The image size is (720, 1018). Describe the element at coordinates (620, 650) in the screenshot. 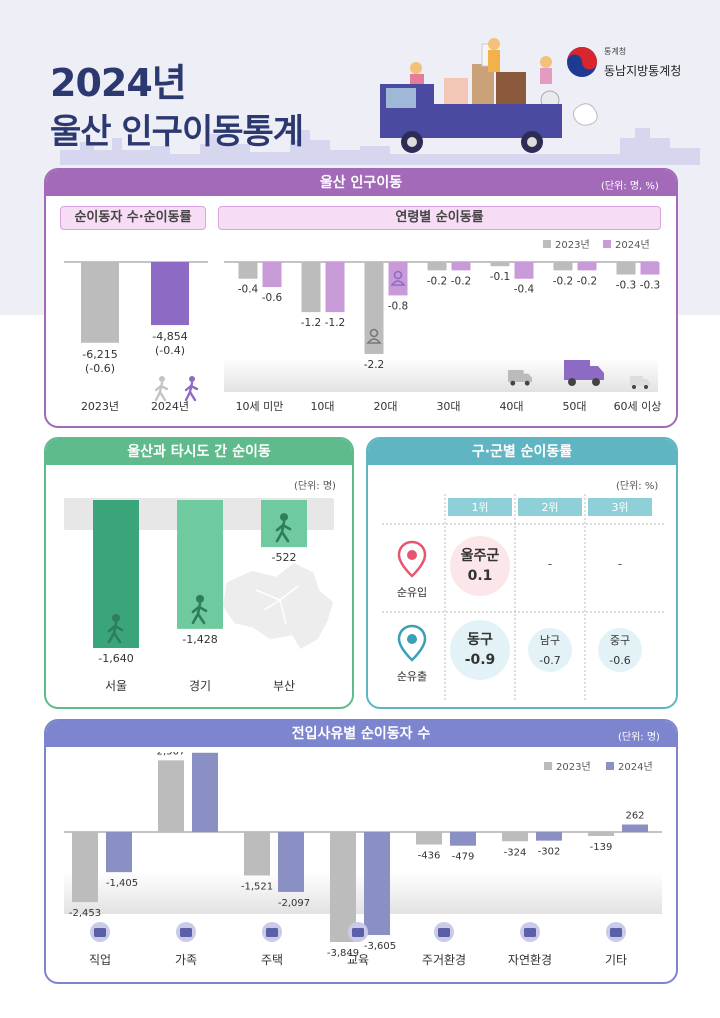

I see `cell-highlight` at that location.